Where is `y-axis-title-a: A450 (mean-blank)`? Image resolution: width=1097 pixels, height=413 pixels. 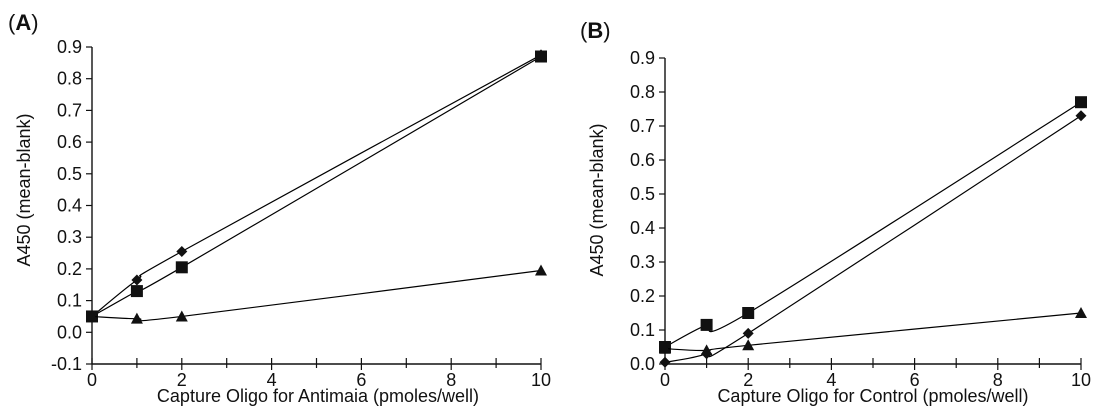 y-axis-title-a: A450 (mean-blank) is located at coordinates (24, 189).